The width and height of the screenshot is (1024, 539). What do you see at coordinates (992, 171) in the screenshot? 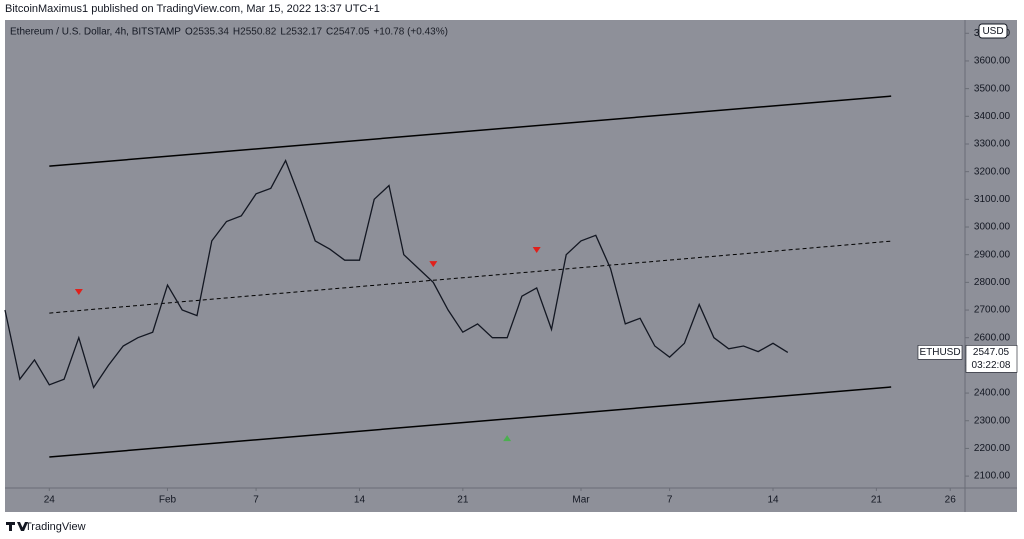
I see `y-tick-label: 3200.00` at bounding box center [992, 171].